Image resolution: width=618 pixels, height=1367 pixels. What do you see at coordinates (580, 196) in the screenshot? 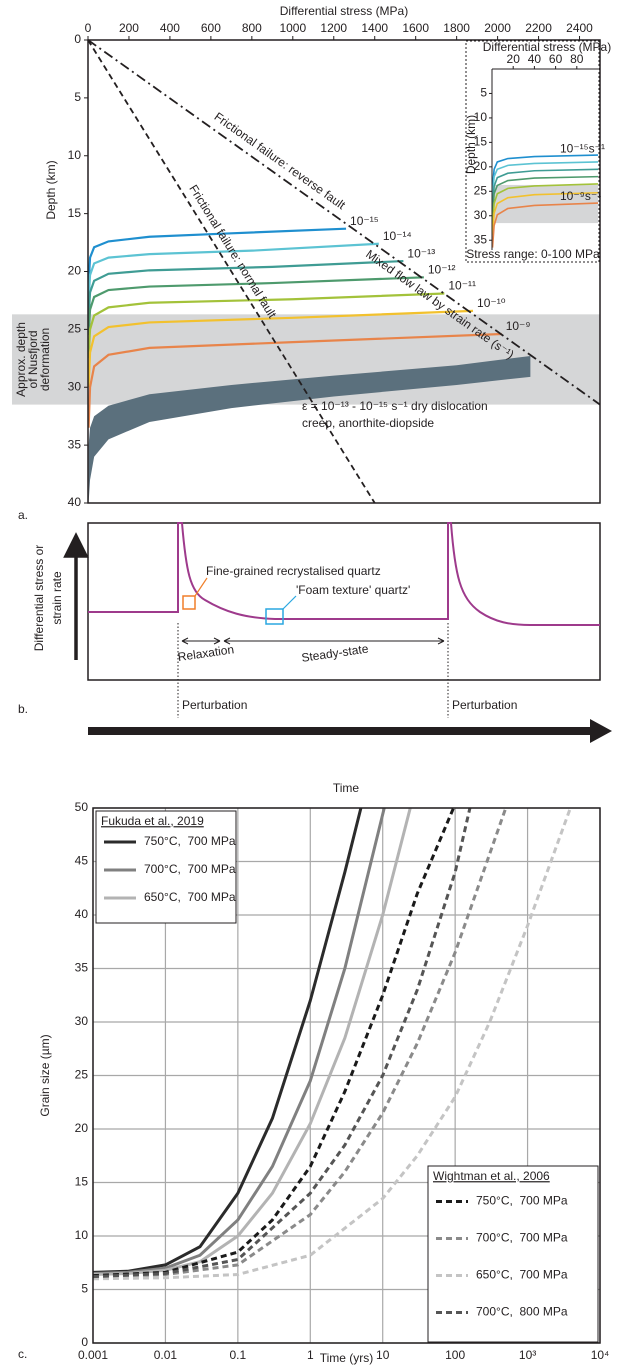
I see `inset-curve-label: 10⁻⁹s⁻¹` at bounding box center [580, 196].